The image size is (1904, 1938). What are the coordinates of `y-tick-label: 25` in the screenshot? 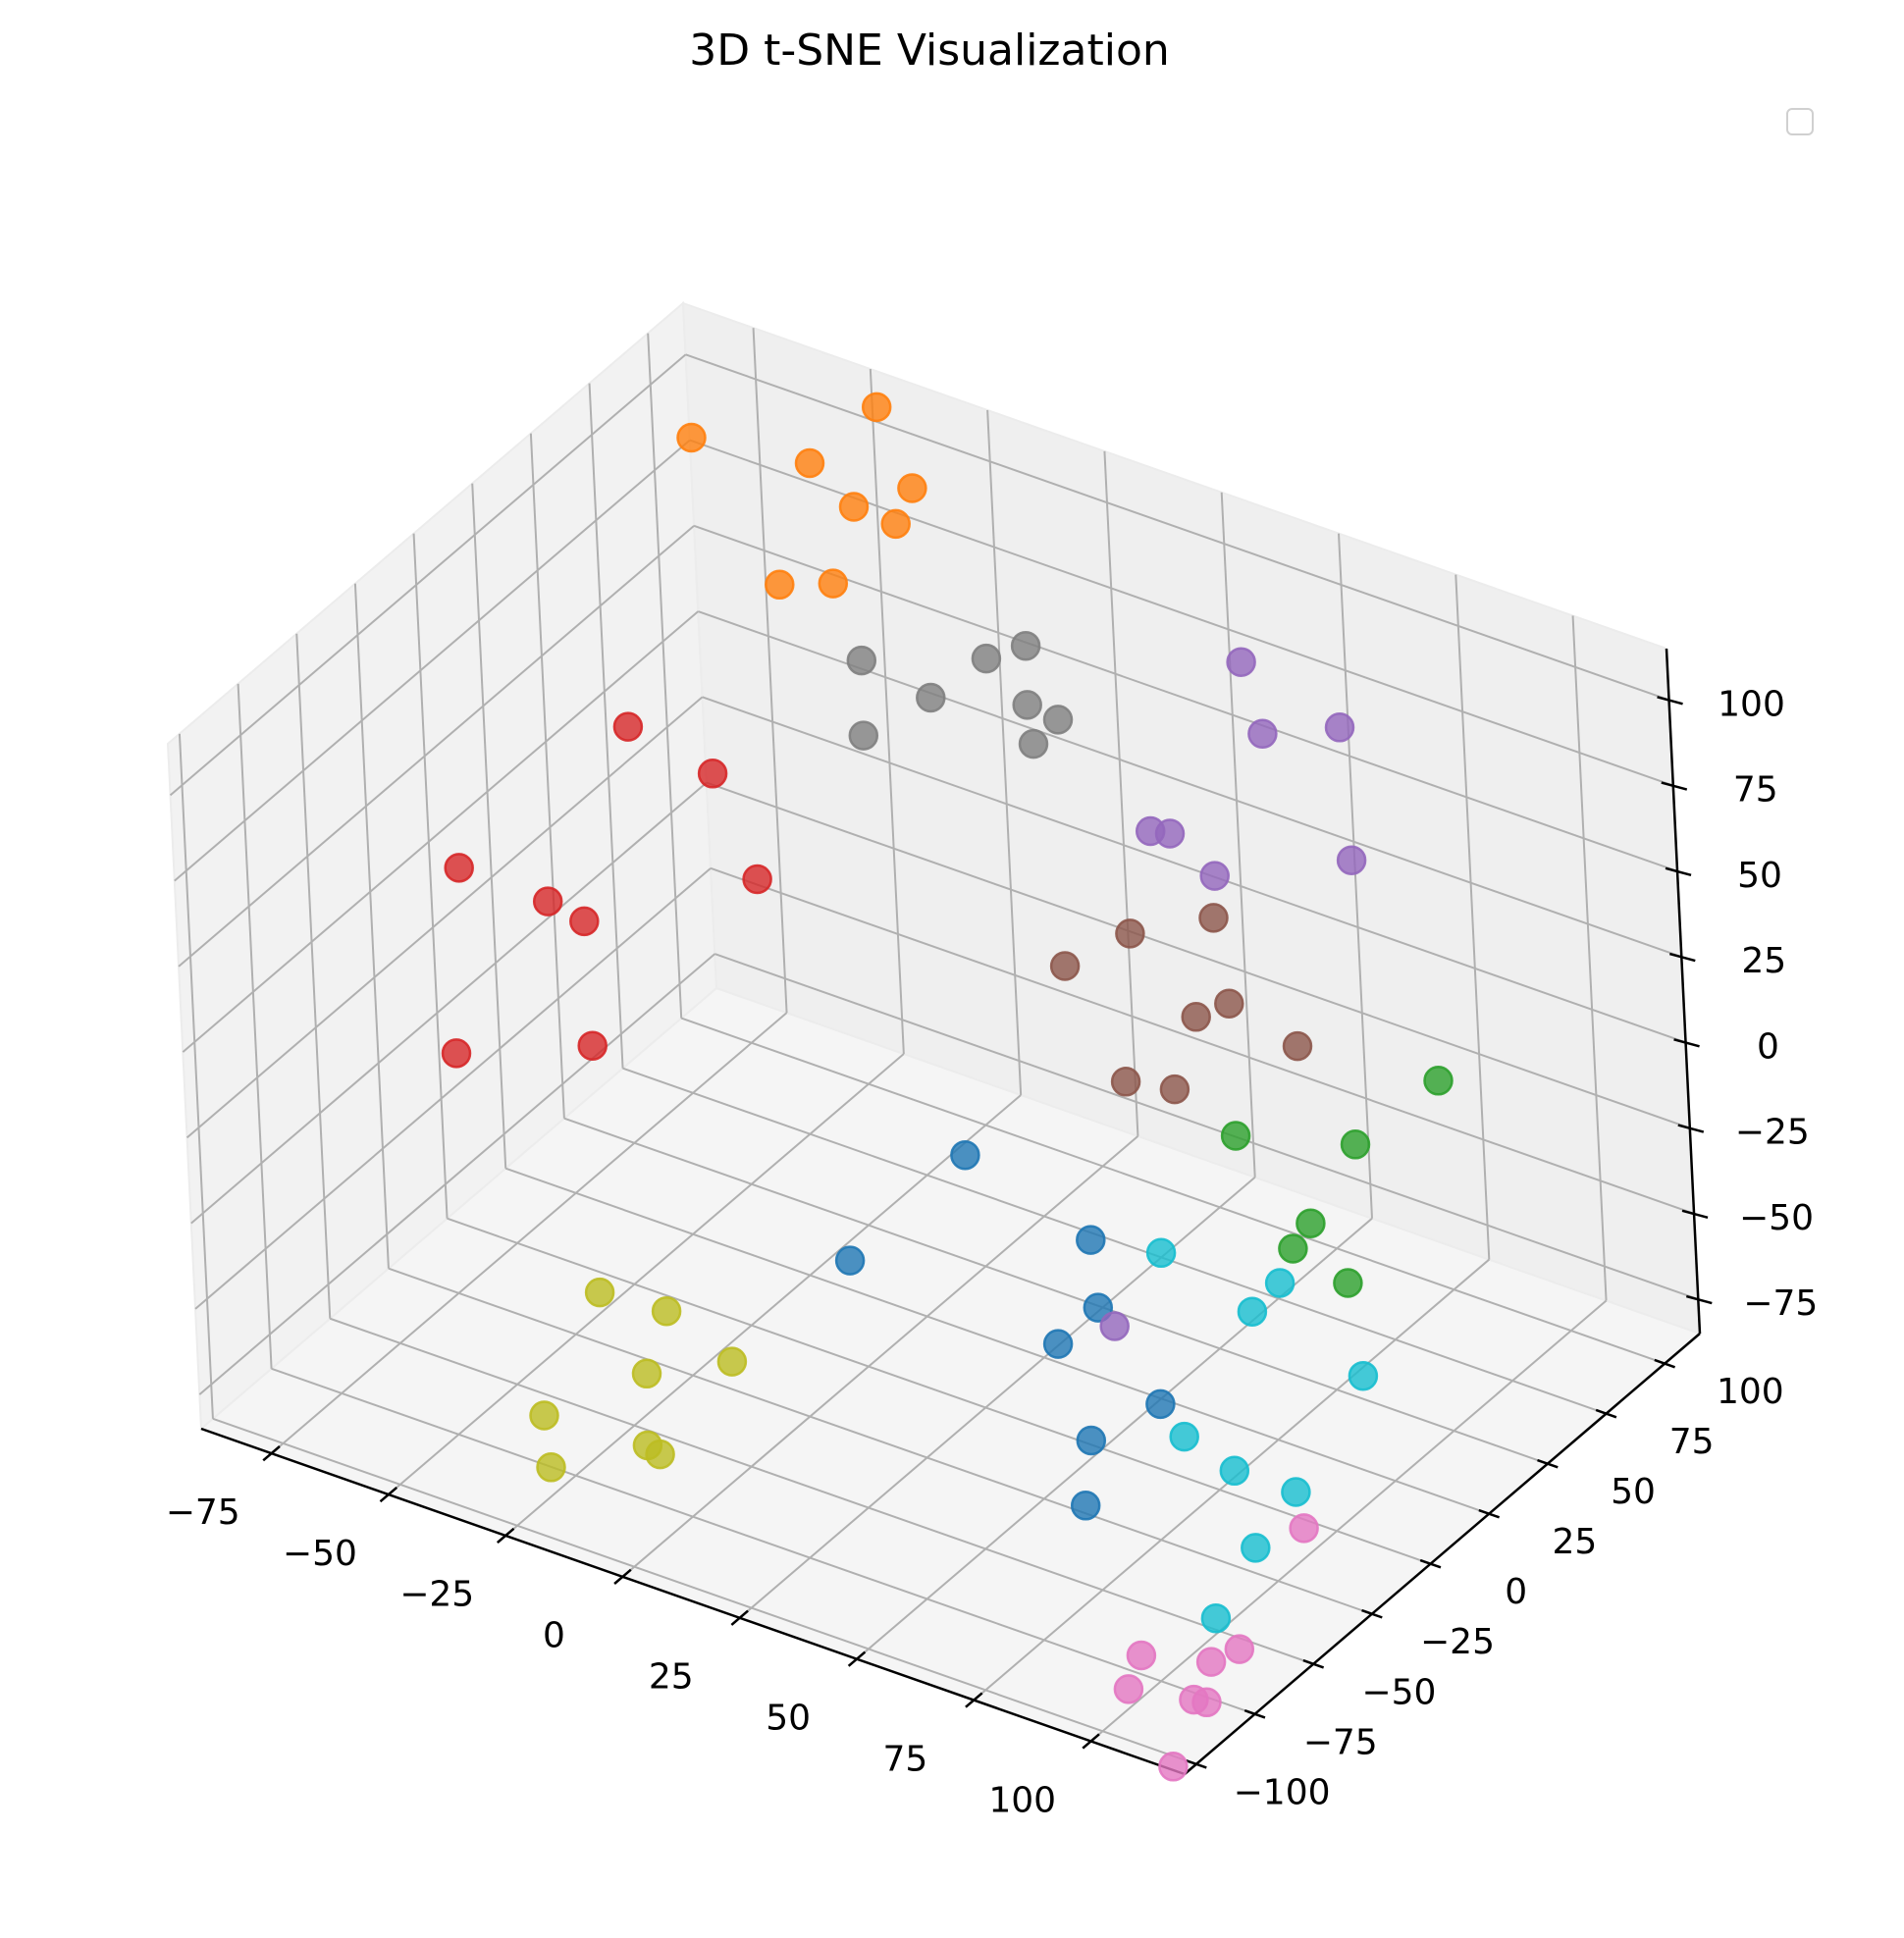 It's located at (1574, 1542).